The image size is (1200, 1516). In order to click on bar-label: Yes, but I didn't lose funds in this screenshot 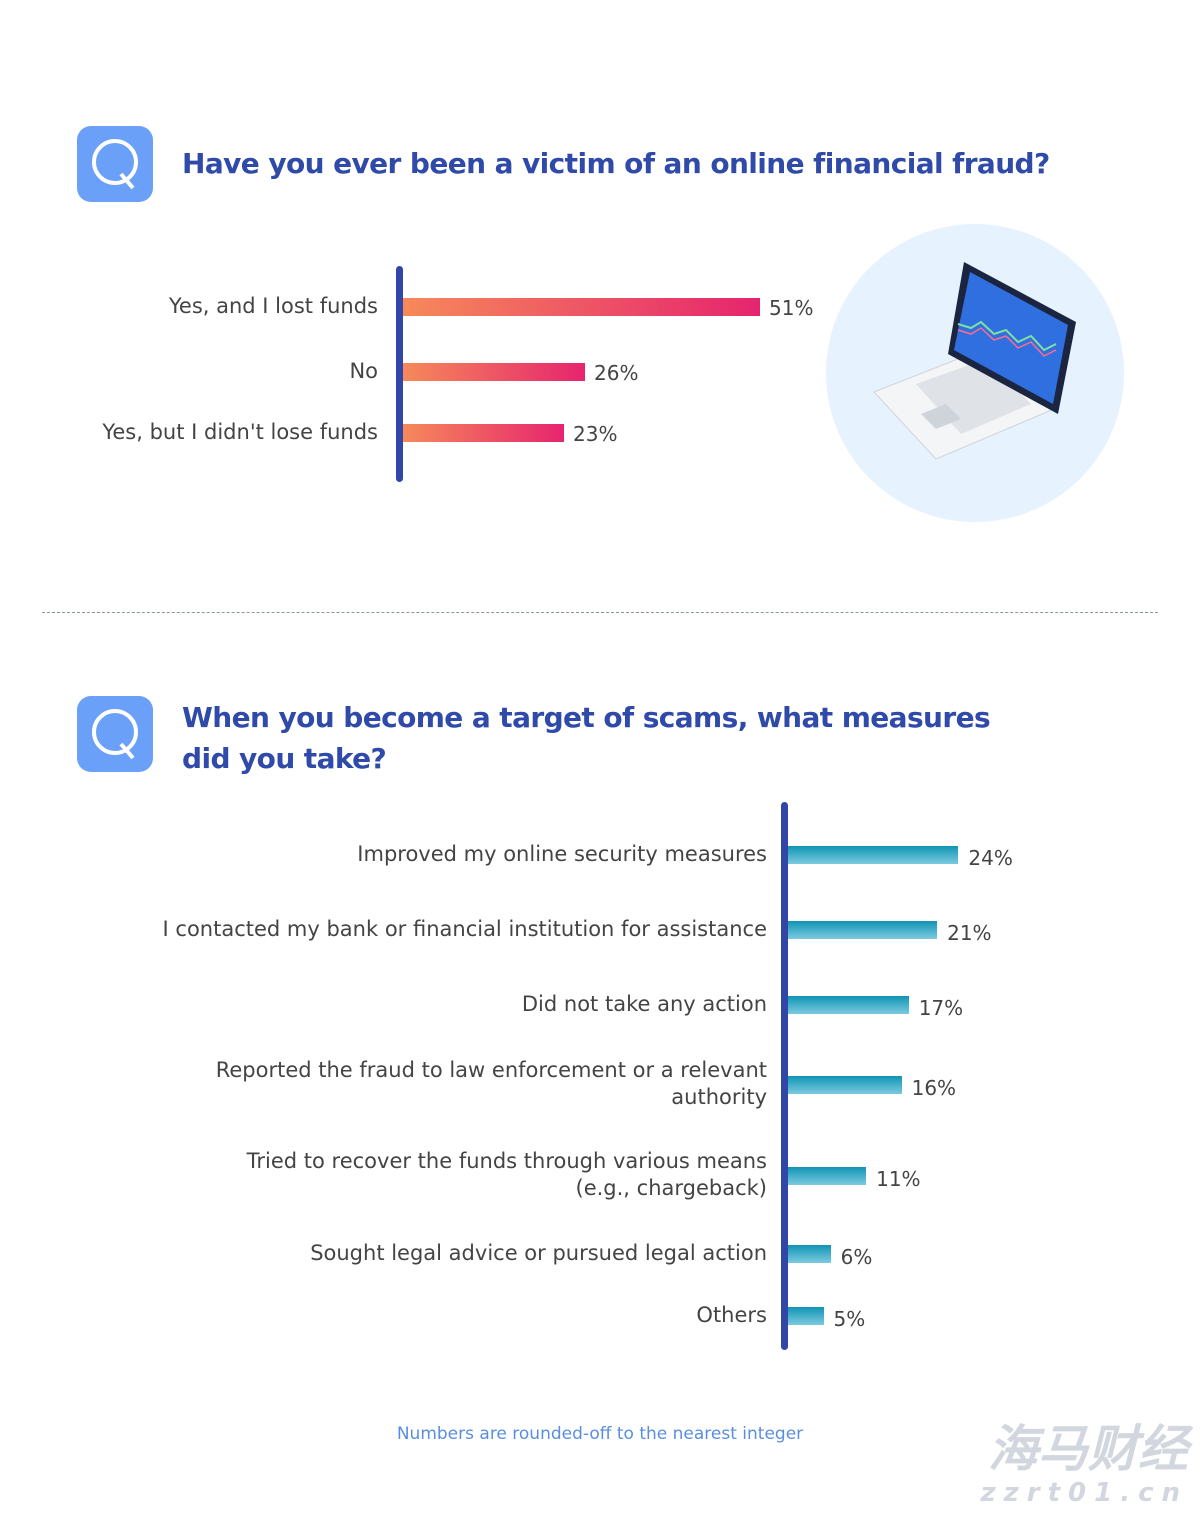, I will do `click(240, 432)`.